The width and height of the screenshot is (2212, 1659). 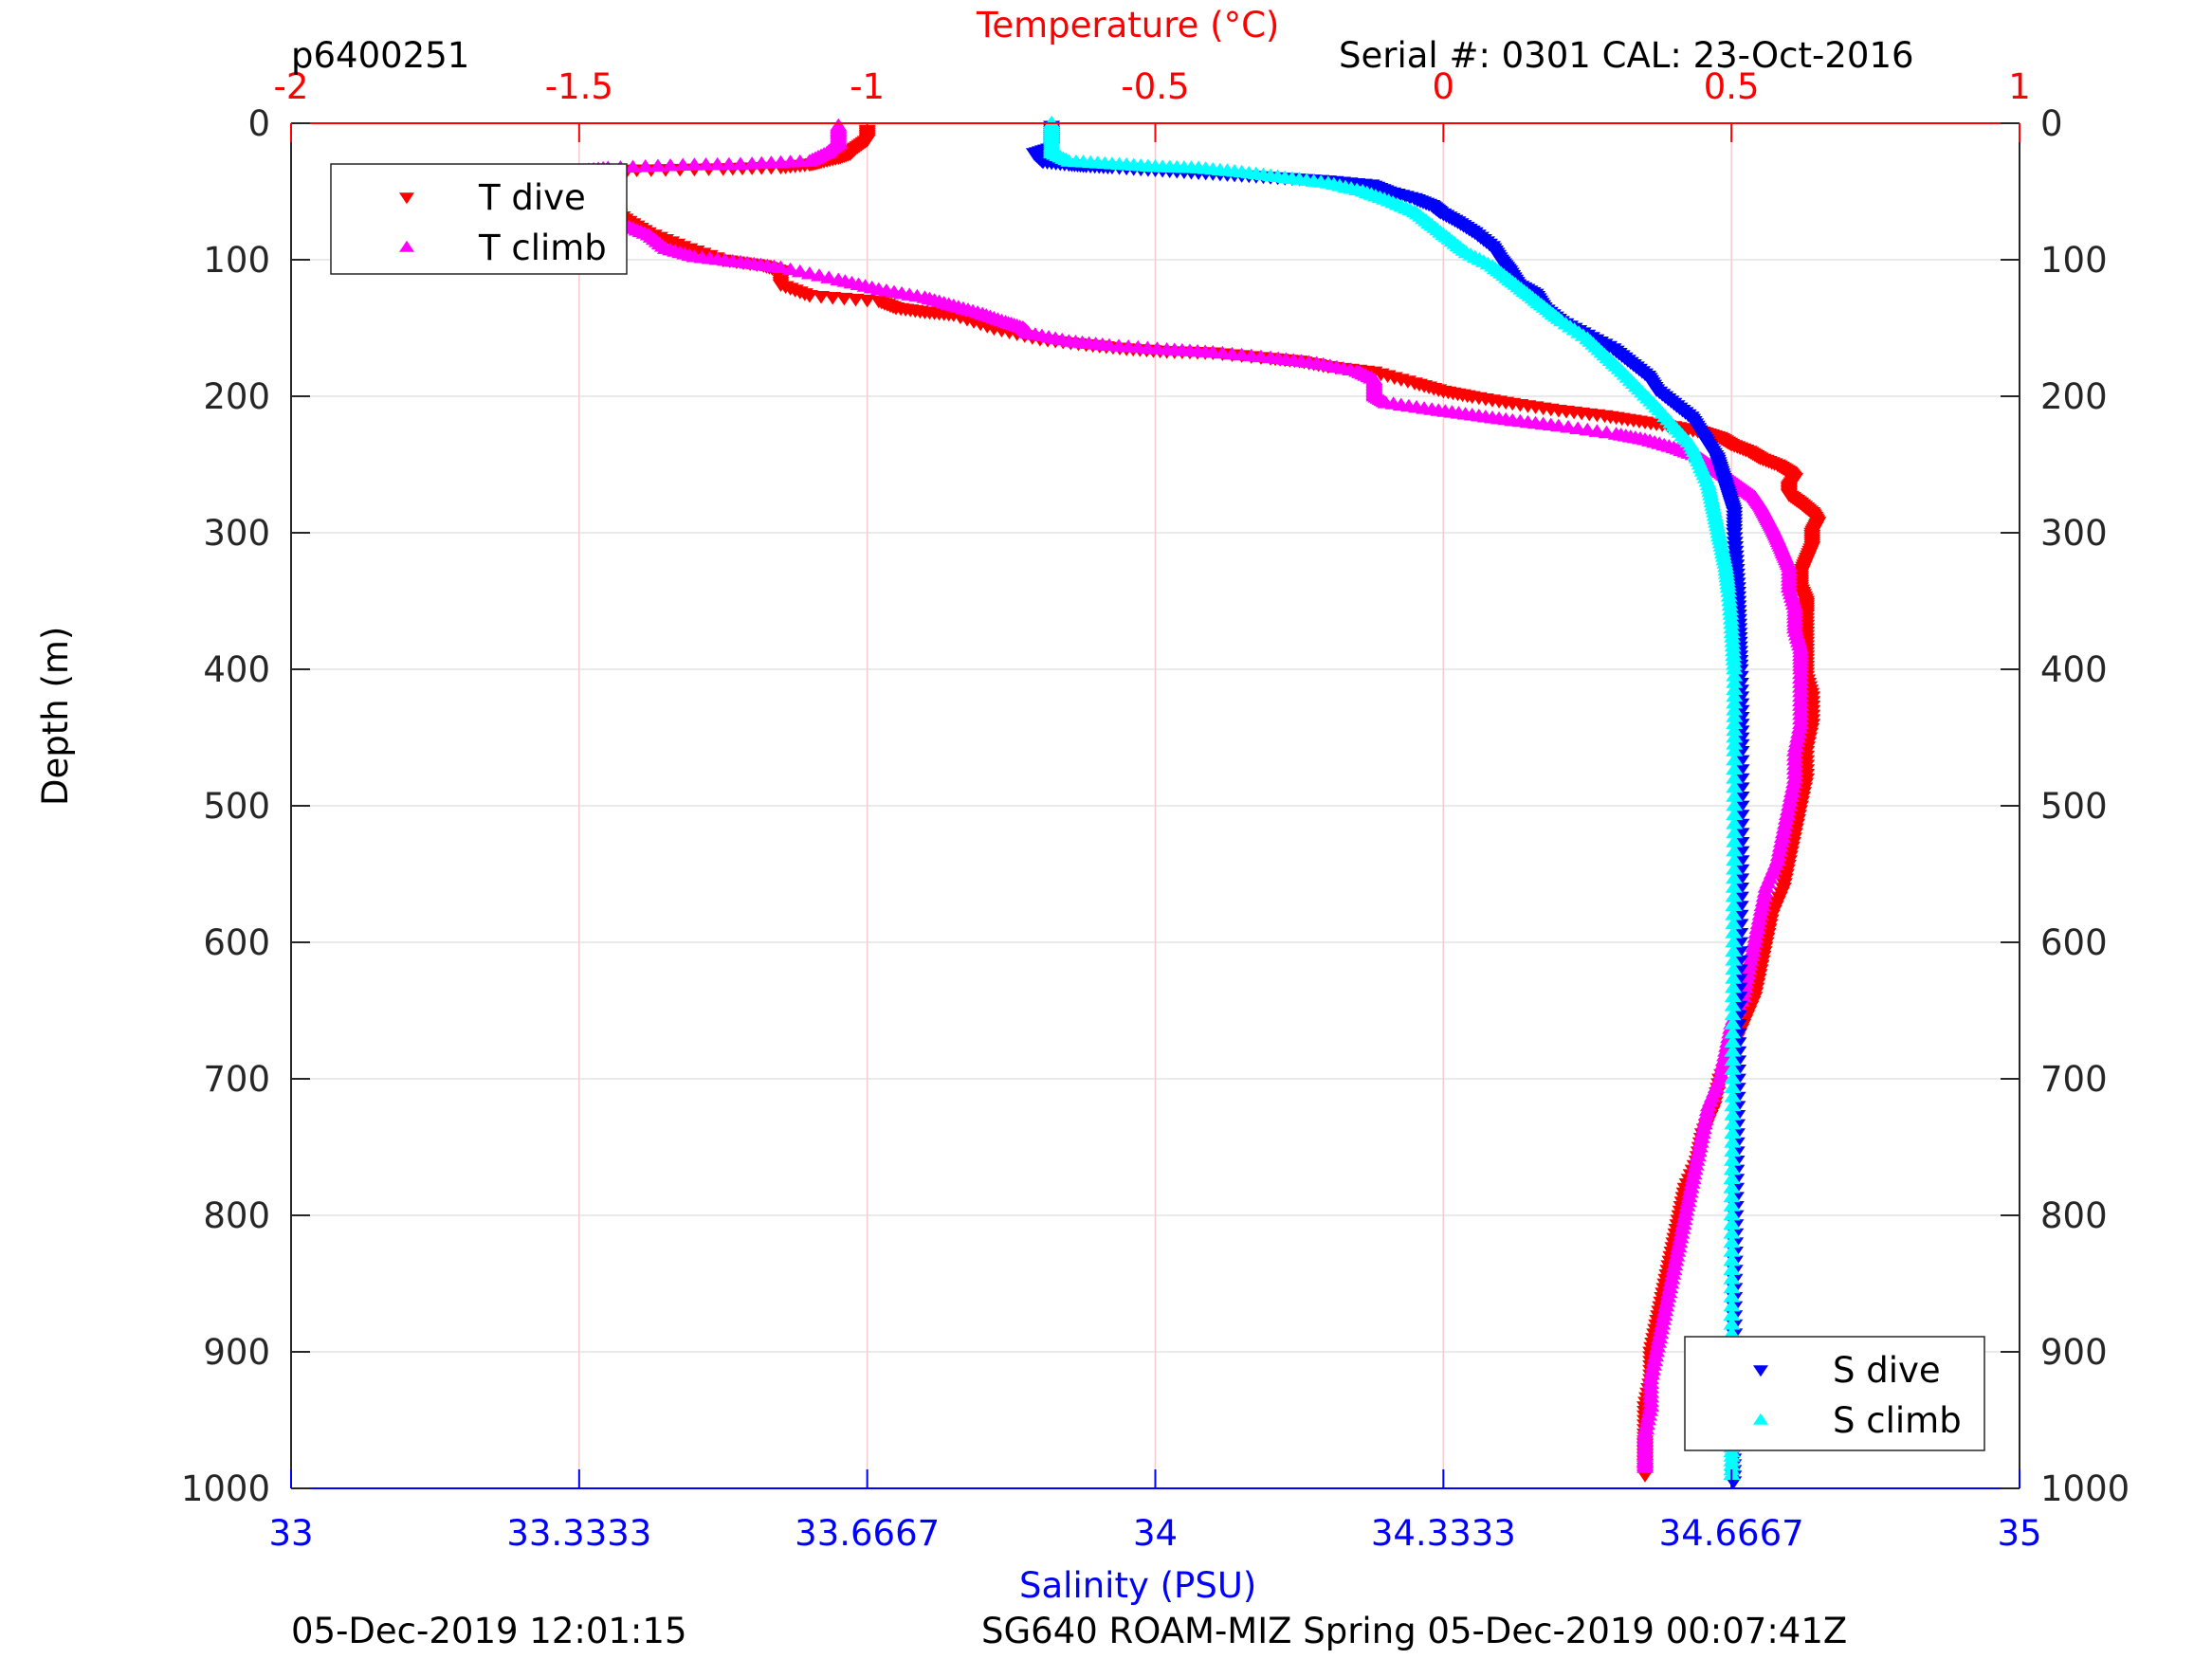 I want to click on depth-tick-label-right: 200, so click(x=2074, y=396).